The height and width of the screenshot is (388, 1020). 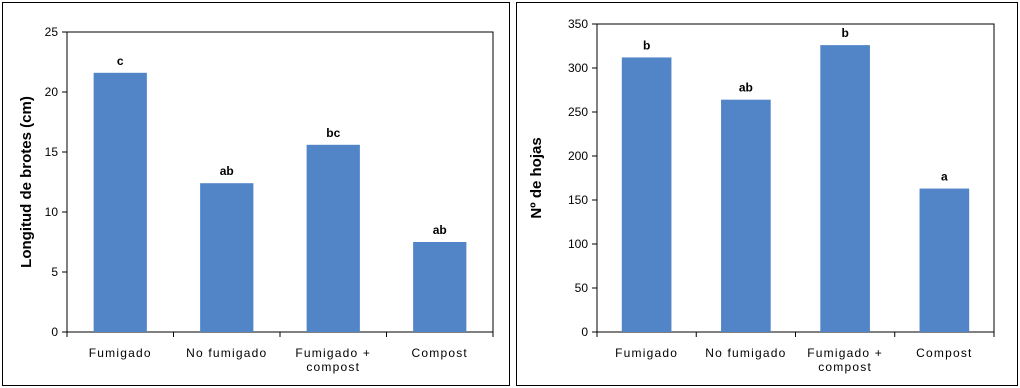 I want to click on y-tick-label: 15, so click(x=52, y=152).